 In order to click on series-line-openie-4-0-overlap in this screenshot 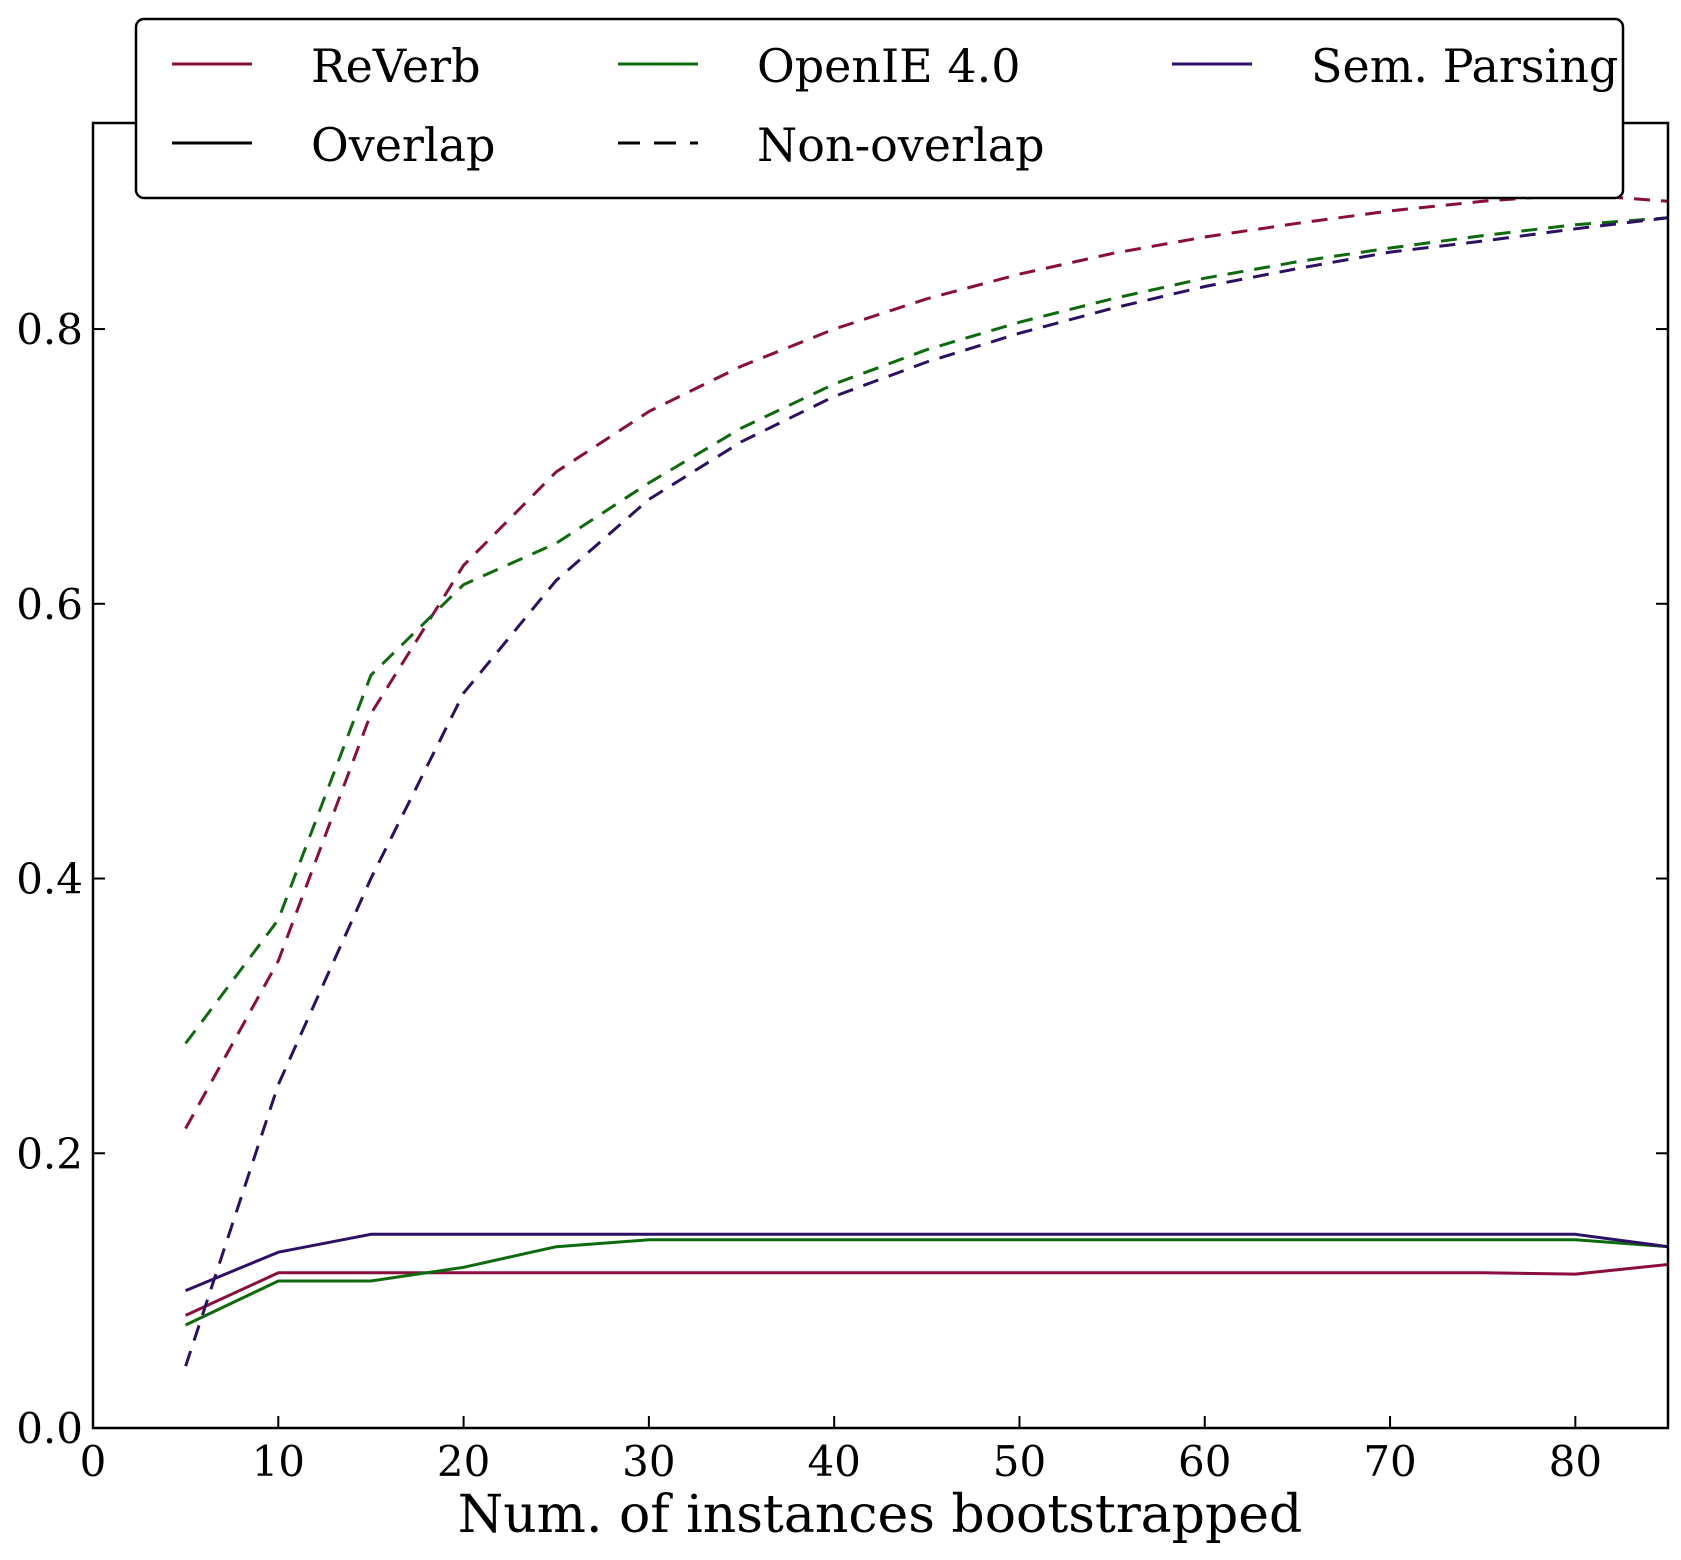, I will do `click(926, 1282)`.